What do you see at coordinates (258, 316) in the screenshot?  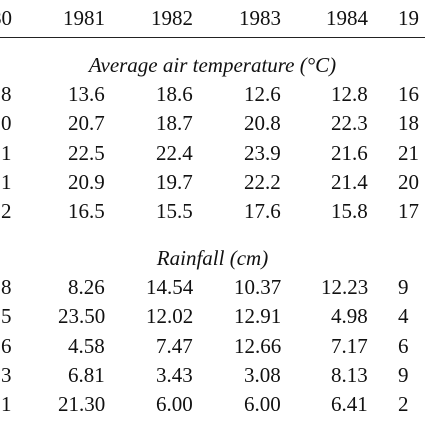 I see `table-cell: 12.91` at bounding box center [258, 316].